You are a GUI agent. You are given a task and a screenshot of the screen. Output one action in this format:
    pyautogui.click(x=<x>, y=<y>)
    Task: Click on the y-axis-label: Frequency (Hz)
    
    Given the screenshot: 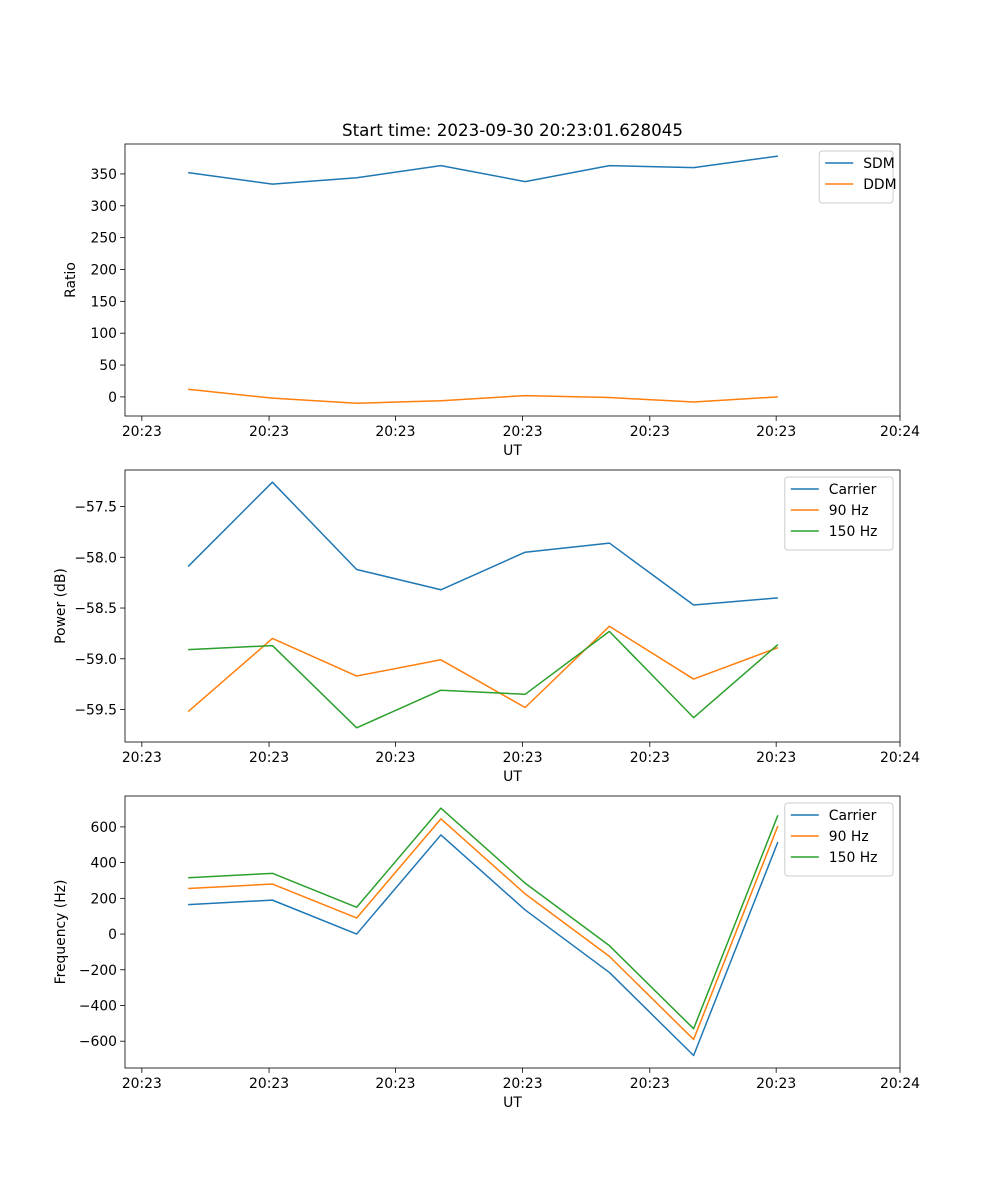 What is the action you would take?
    pyautogui.click(x=61, y=932)
    